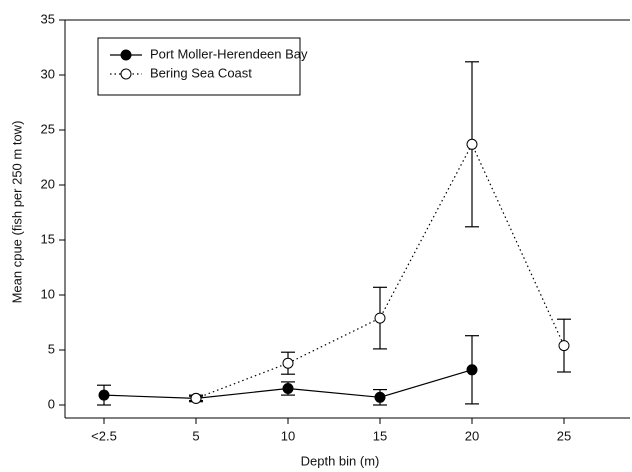  What do you see at coordinates (48, 238) in the screenshot?
I see `y-tick-label: 15` at bounding box center [48, 238].